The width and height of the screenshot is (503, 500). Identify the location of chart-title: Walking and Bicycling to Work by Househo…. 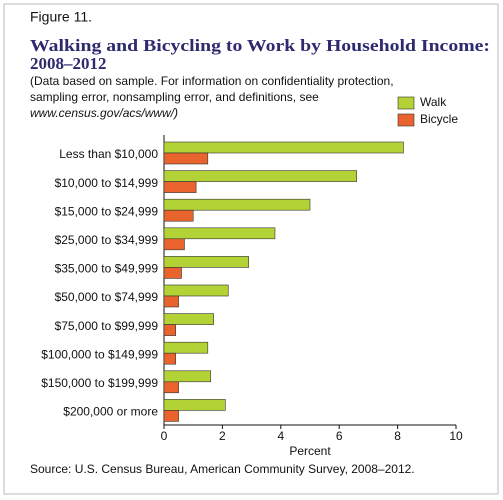
(260, 45).